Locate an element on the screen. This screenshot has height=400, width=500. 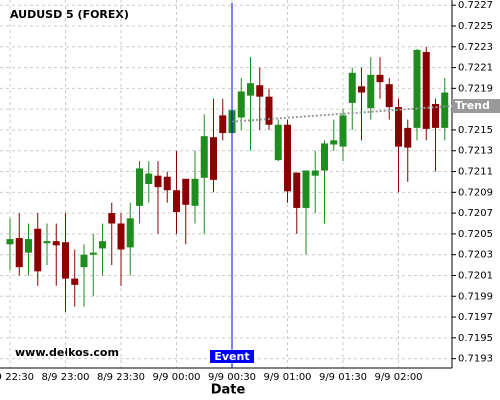
chart-title: AUDUSD 5 (FOREX) is located at coordinates (69, 14).